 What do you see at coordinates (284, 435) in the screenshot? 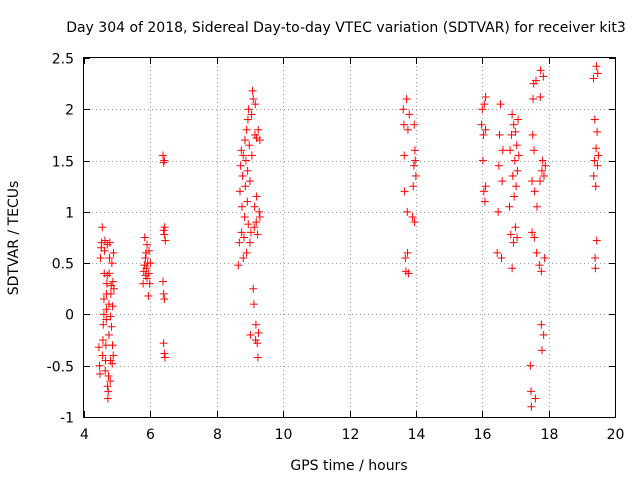
I see `x-tick-label: 10` at bounding box center [284, 435].